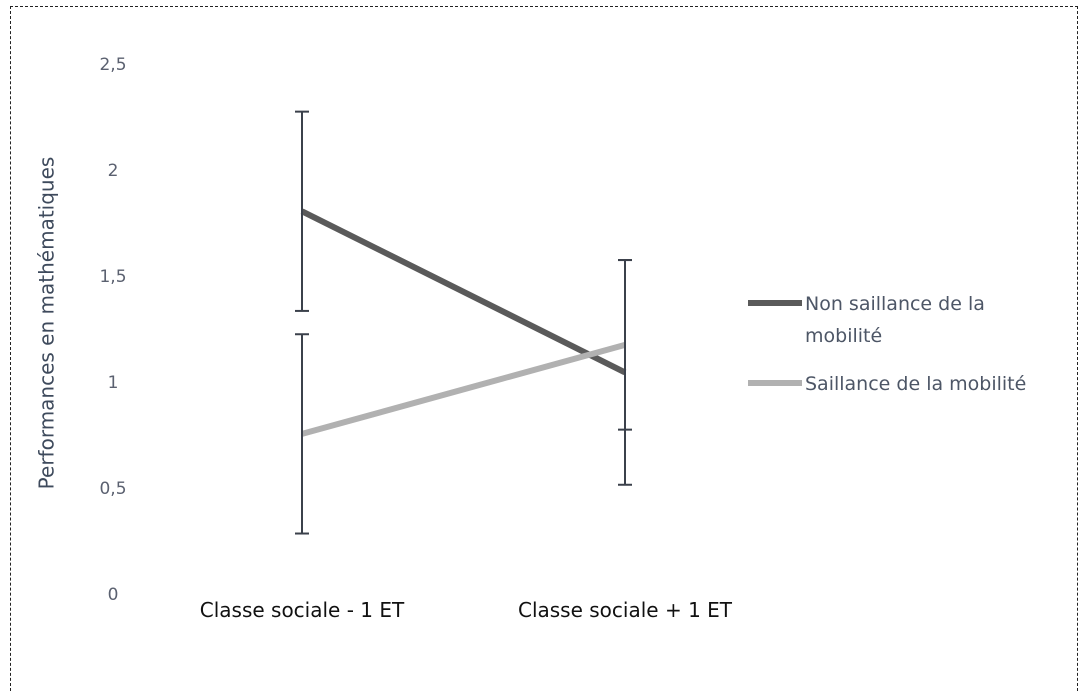 The width and height of the screenshot is (1083, 693). Describe the element at coordinates (112, 277) in the screenshot. I see `y-tick-label: 1,5` at that location.